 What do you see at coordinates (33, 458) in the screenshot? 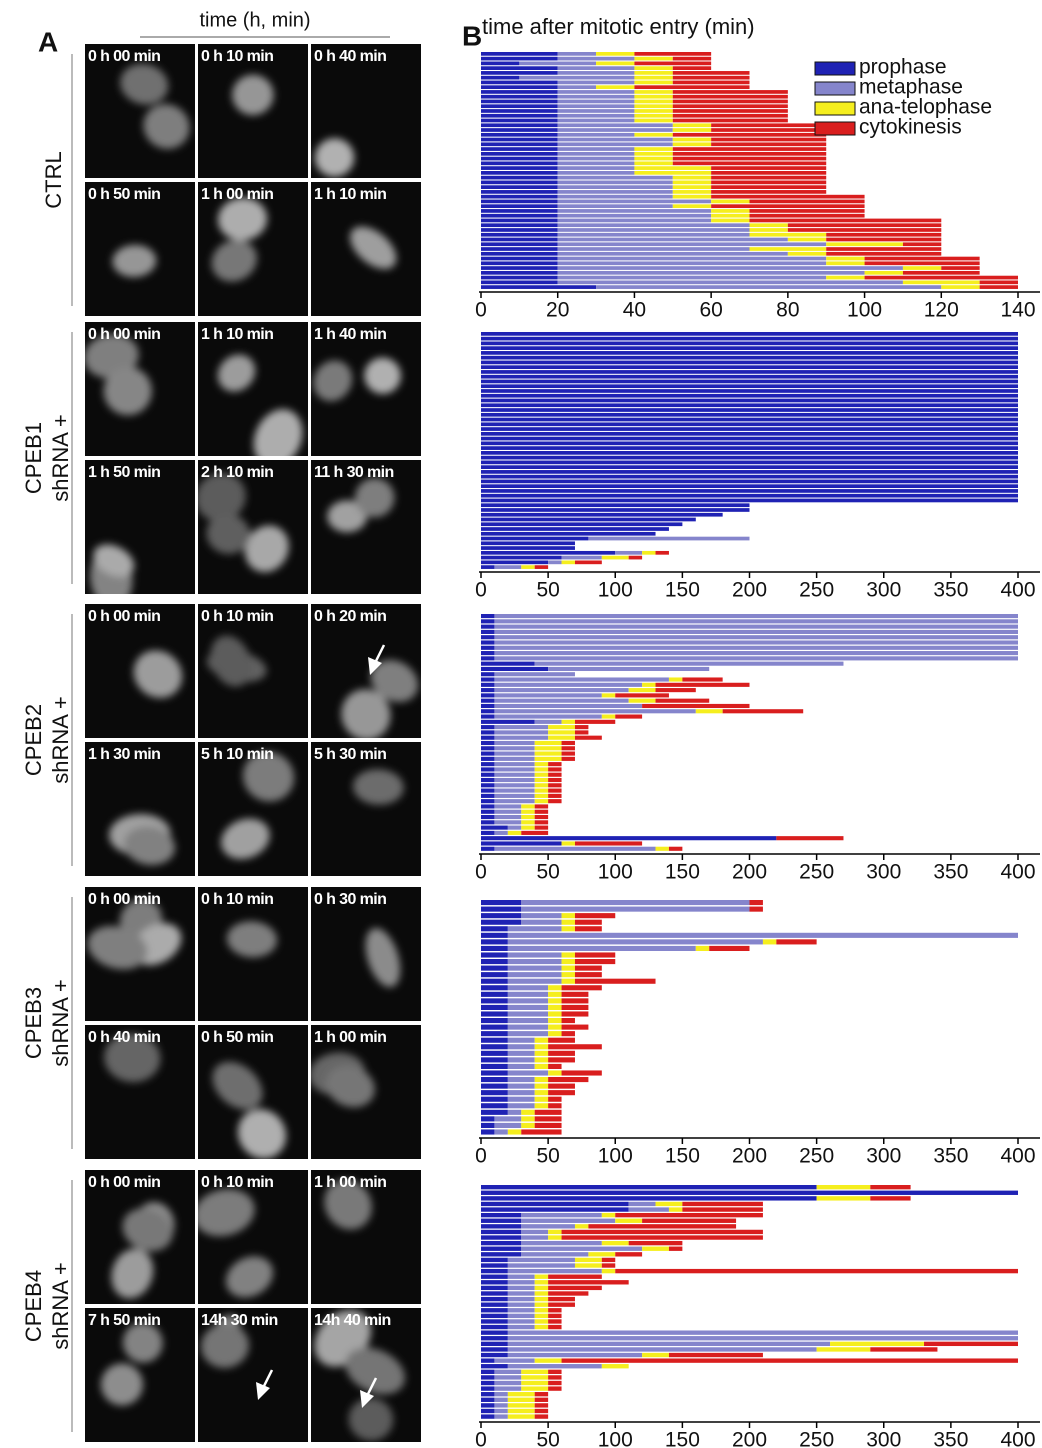
I see `row-label: CPEB1` at bounding box center [33, 458].